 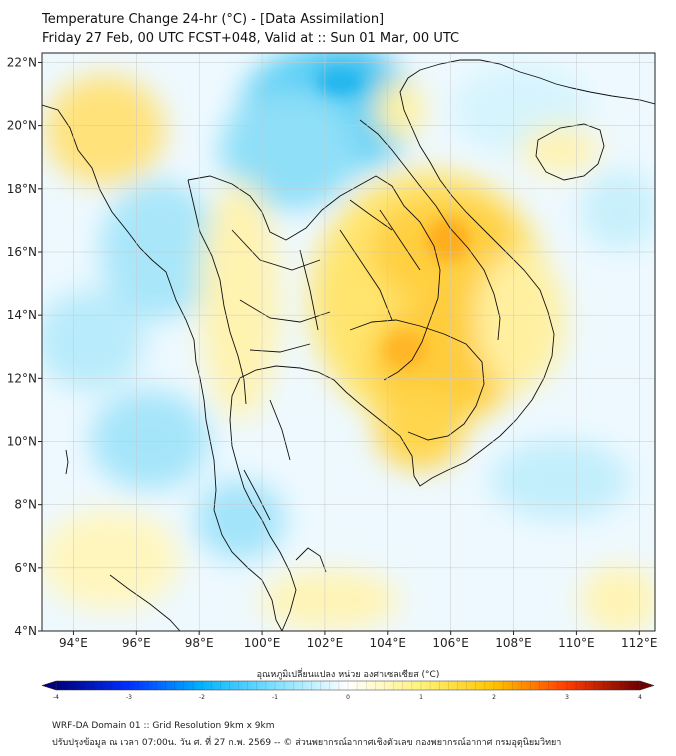 I want to click on colorbar-label: 3, so click(x=567, y=697).